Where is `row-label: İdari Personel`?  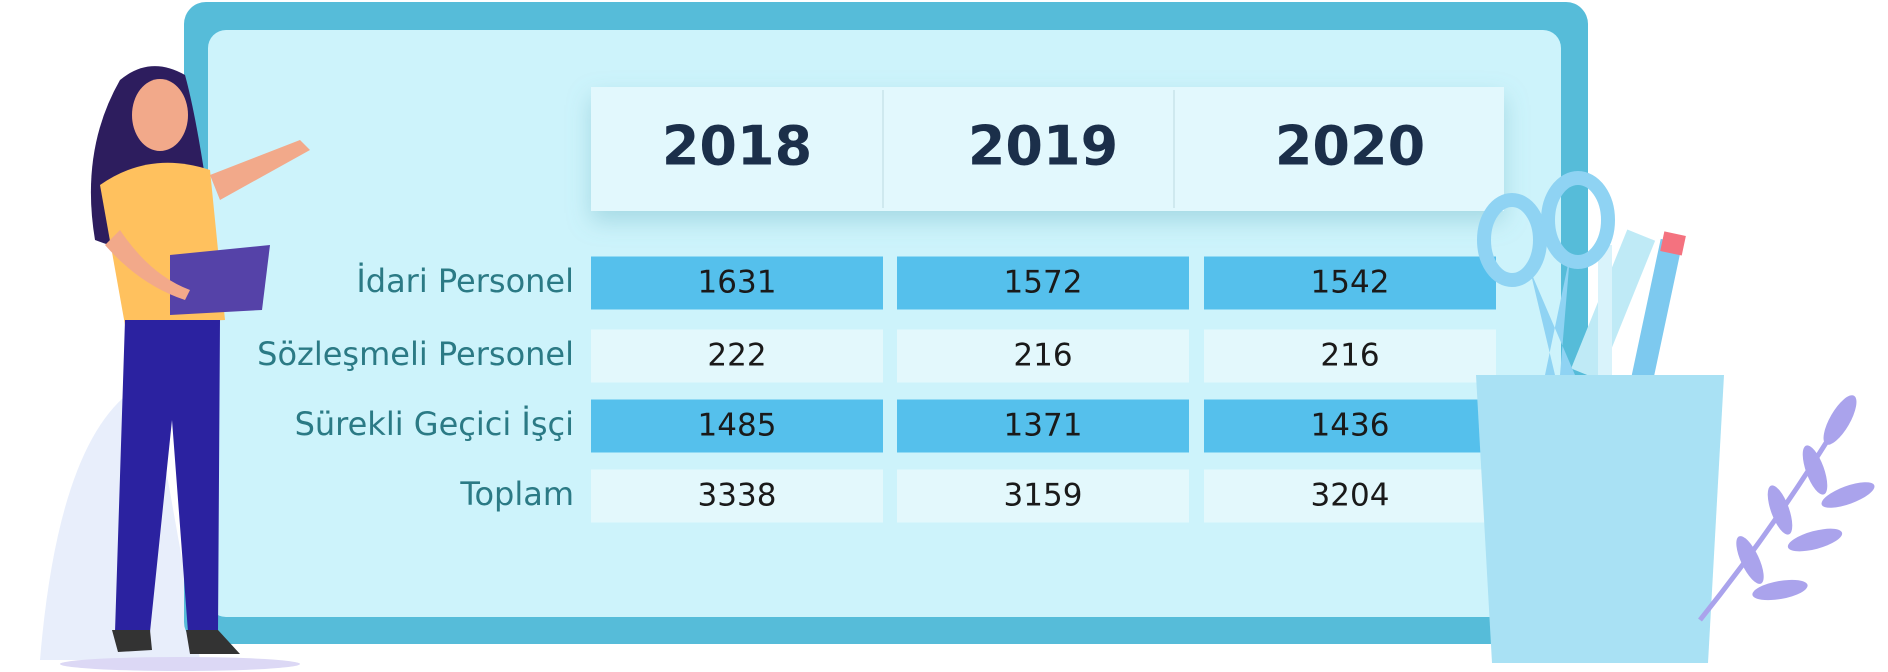
row-label: İdari Personel is located at coordinates (465, 281).